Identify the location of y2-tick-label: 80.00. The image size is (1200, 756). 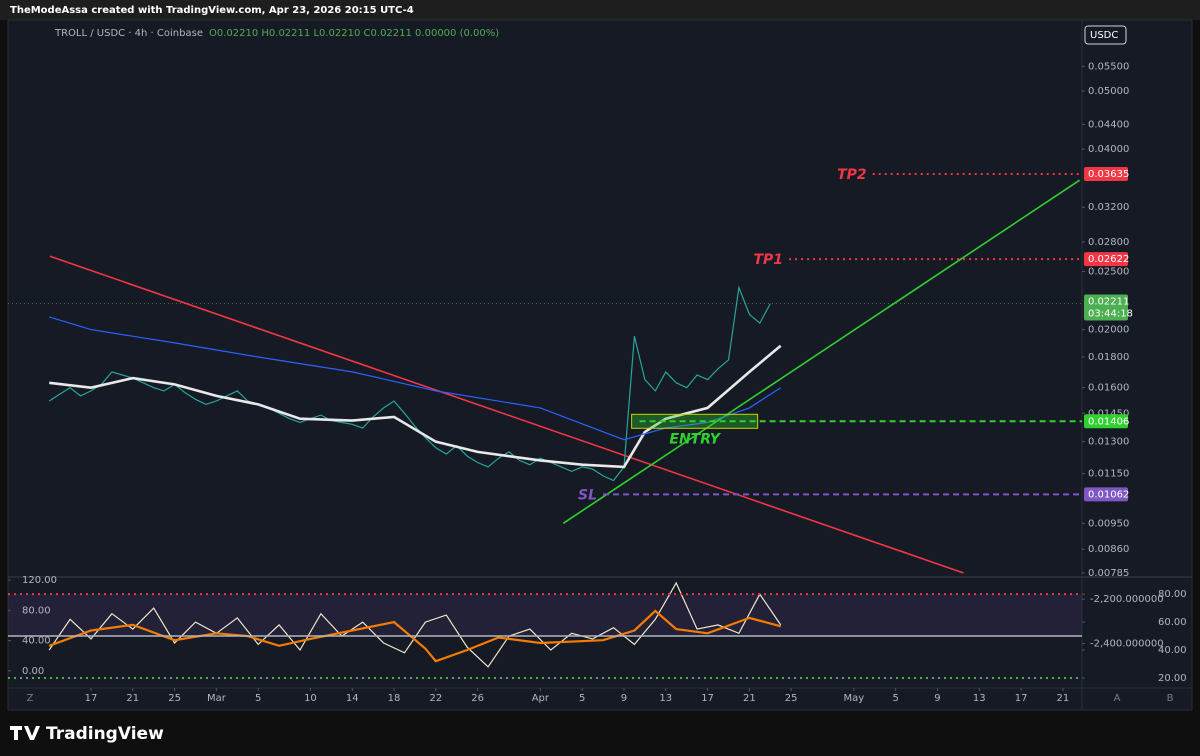
(36, 610).